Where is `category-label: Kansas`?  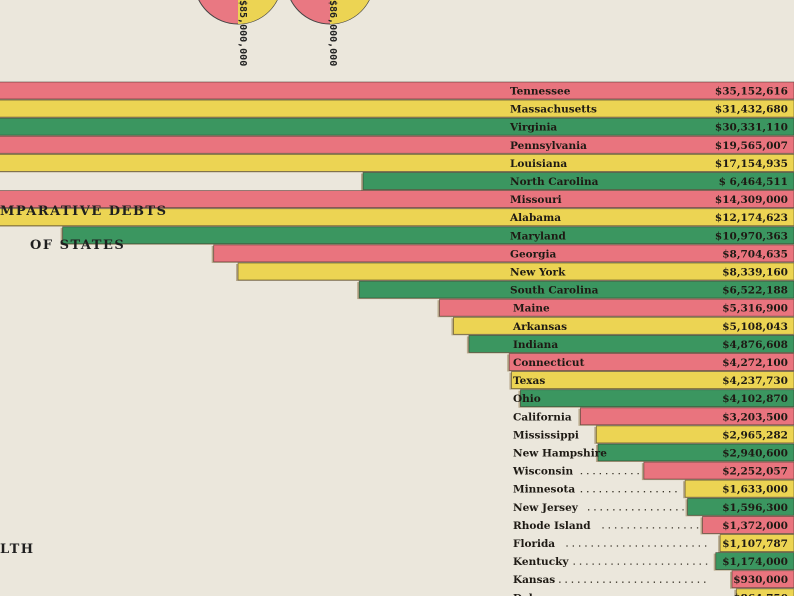
category-label: Kansas is located at coordinates (534, 580).